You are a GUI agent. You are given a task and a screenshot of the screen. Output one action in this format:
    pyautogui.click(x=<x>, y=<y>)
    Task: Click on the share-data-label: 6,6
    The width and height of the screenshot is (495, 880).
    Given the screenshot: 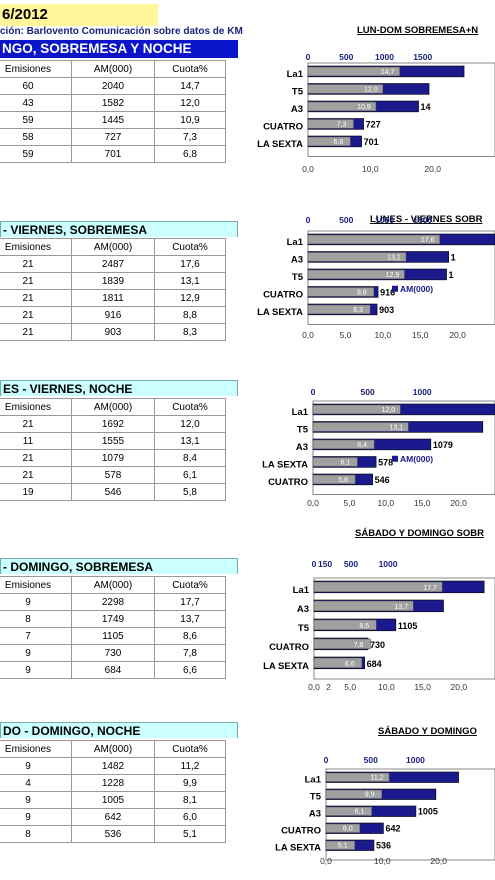 What is the action you would take?
    pyautogui.click(x=350, y=664)
    